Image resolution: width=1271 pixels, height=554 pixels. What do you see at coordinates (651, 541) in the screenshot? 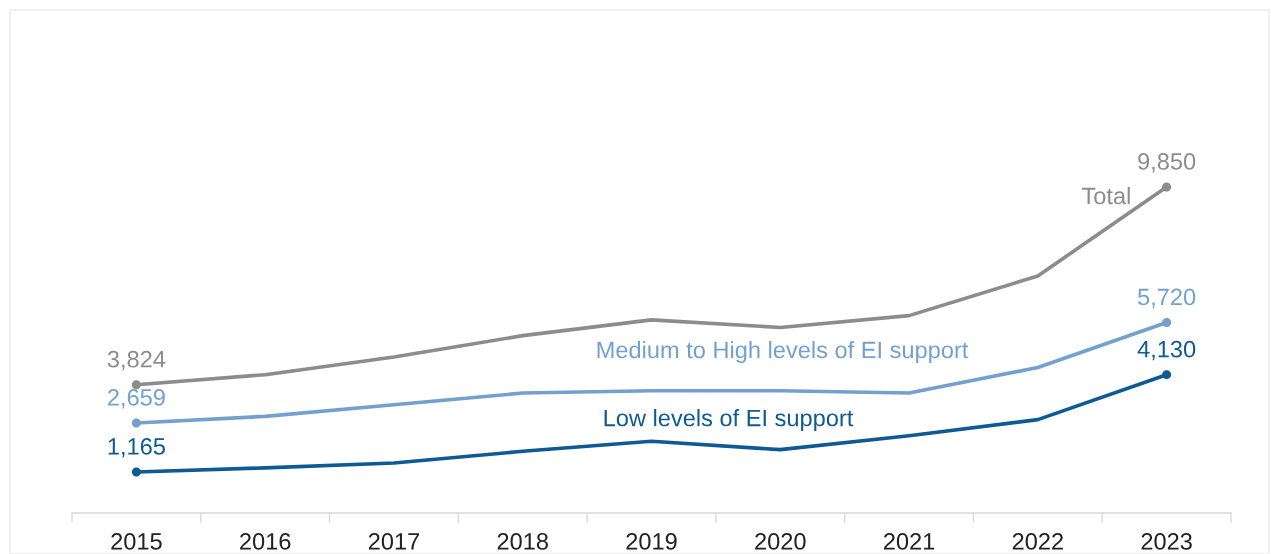
I see `x-tick-label: 2019` at bounding box center [651, 541].